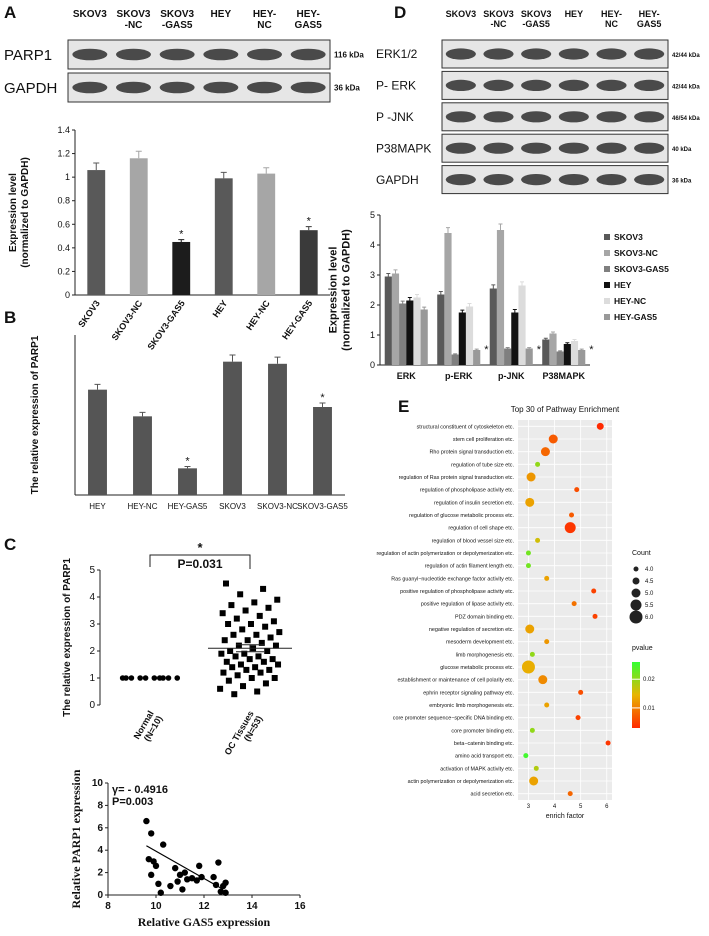  I want to click on x-tick-label: HEY-NC, so click(258, 315).